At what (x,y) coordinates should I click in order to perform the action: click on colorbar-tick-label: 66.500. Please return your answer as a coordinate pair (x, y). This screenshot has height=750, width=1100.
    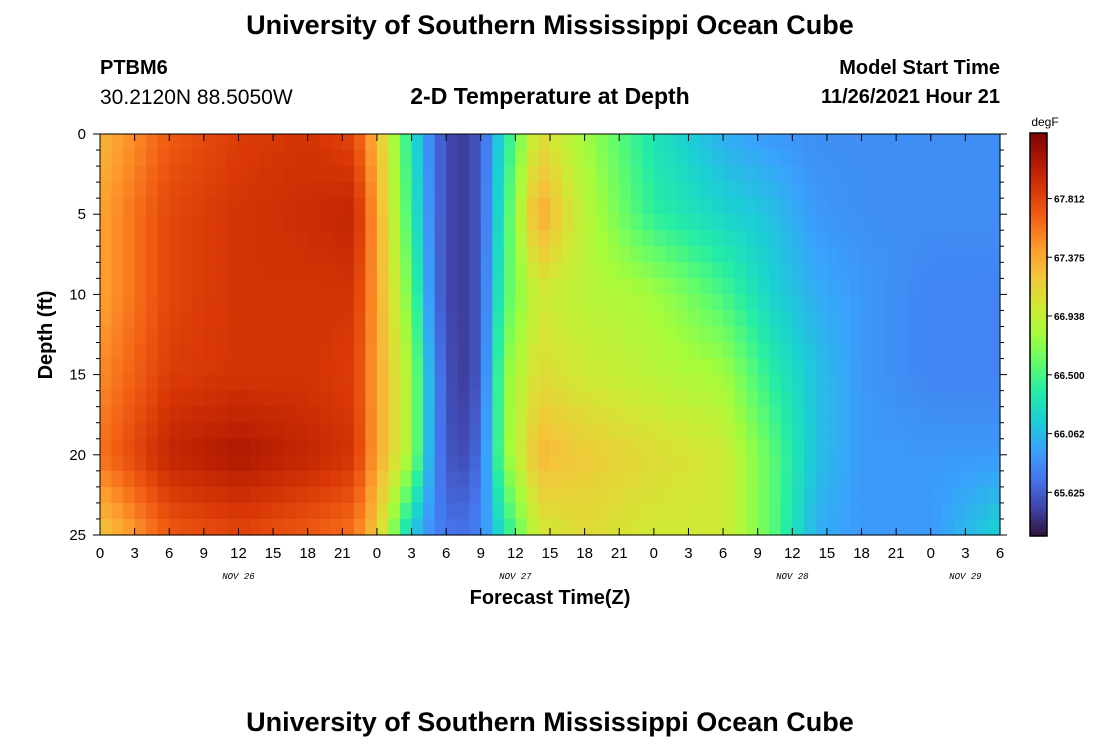
    Looking at the image, I should click on (1069, 376).